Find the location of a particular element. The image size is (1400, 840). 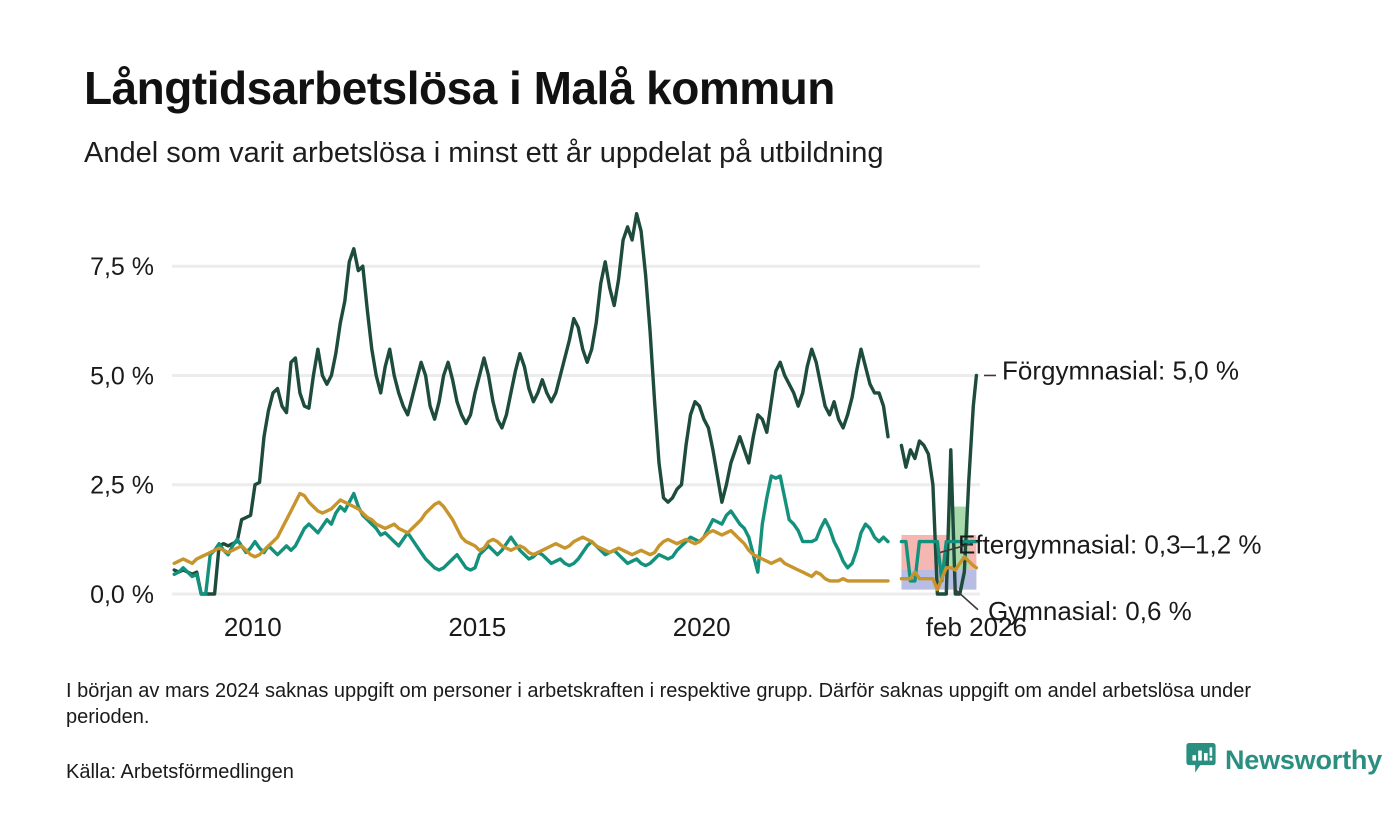

newsworthy-logo: Newsworthy is located at coordinates (1284, 760).